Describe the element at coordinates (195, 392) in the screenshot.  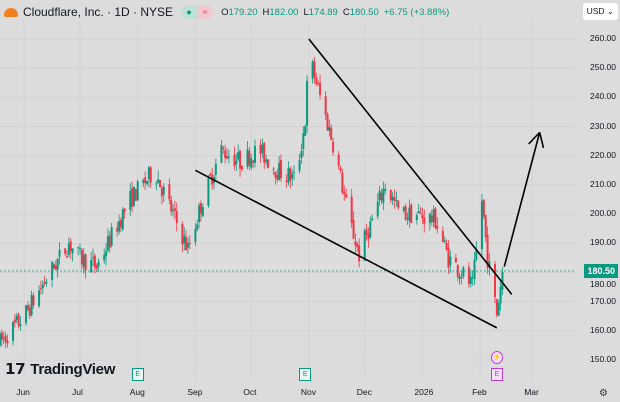
I see `time-tick: Sep` at that location.